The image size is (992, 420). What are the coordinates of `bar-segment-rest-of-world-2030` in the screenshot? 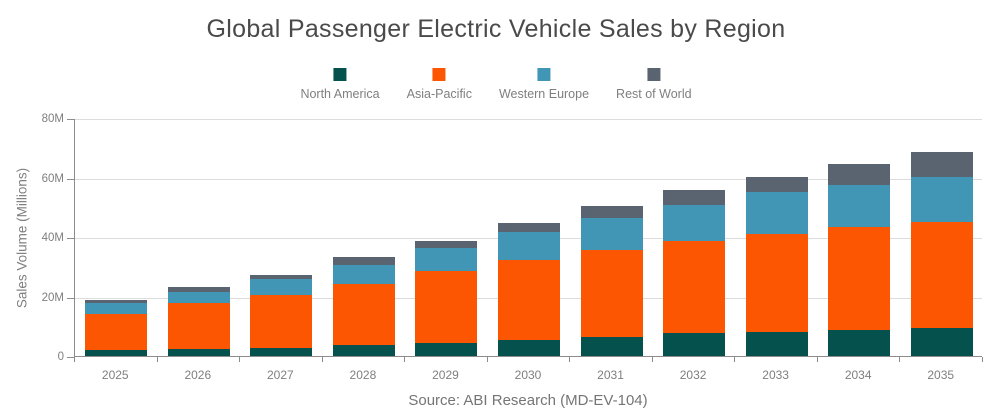 It's located at (529, 227).